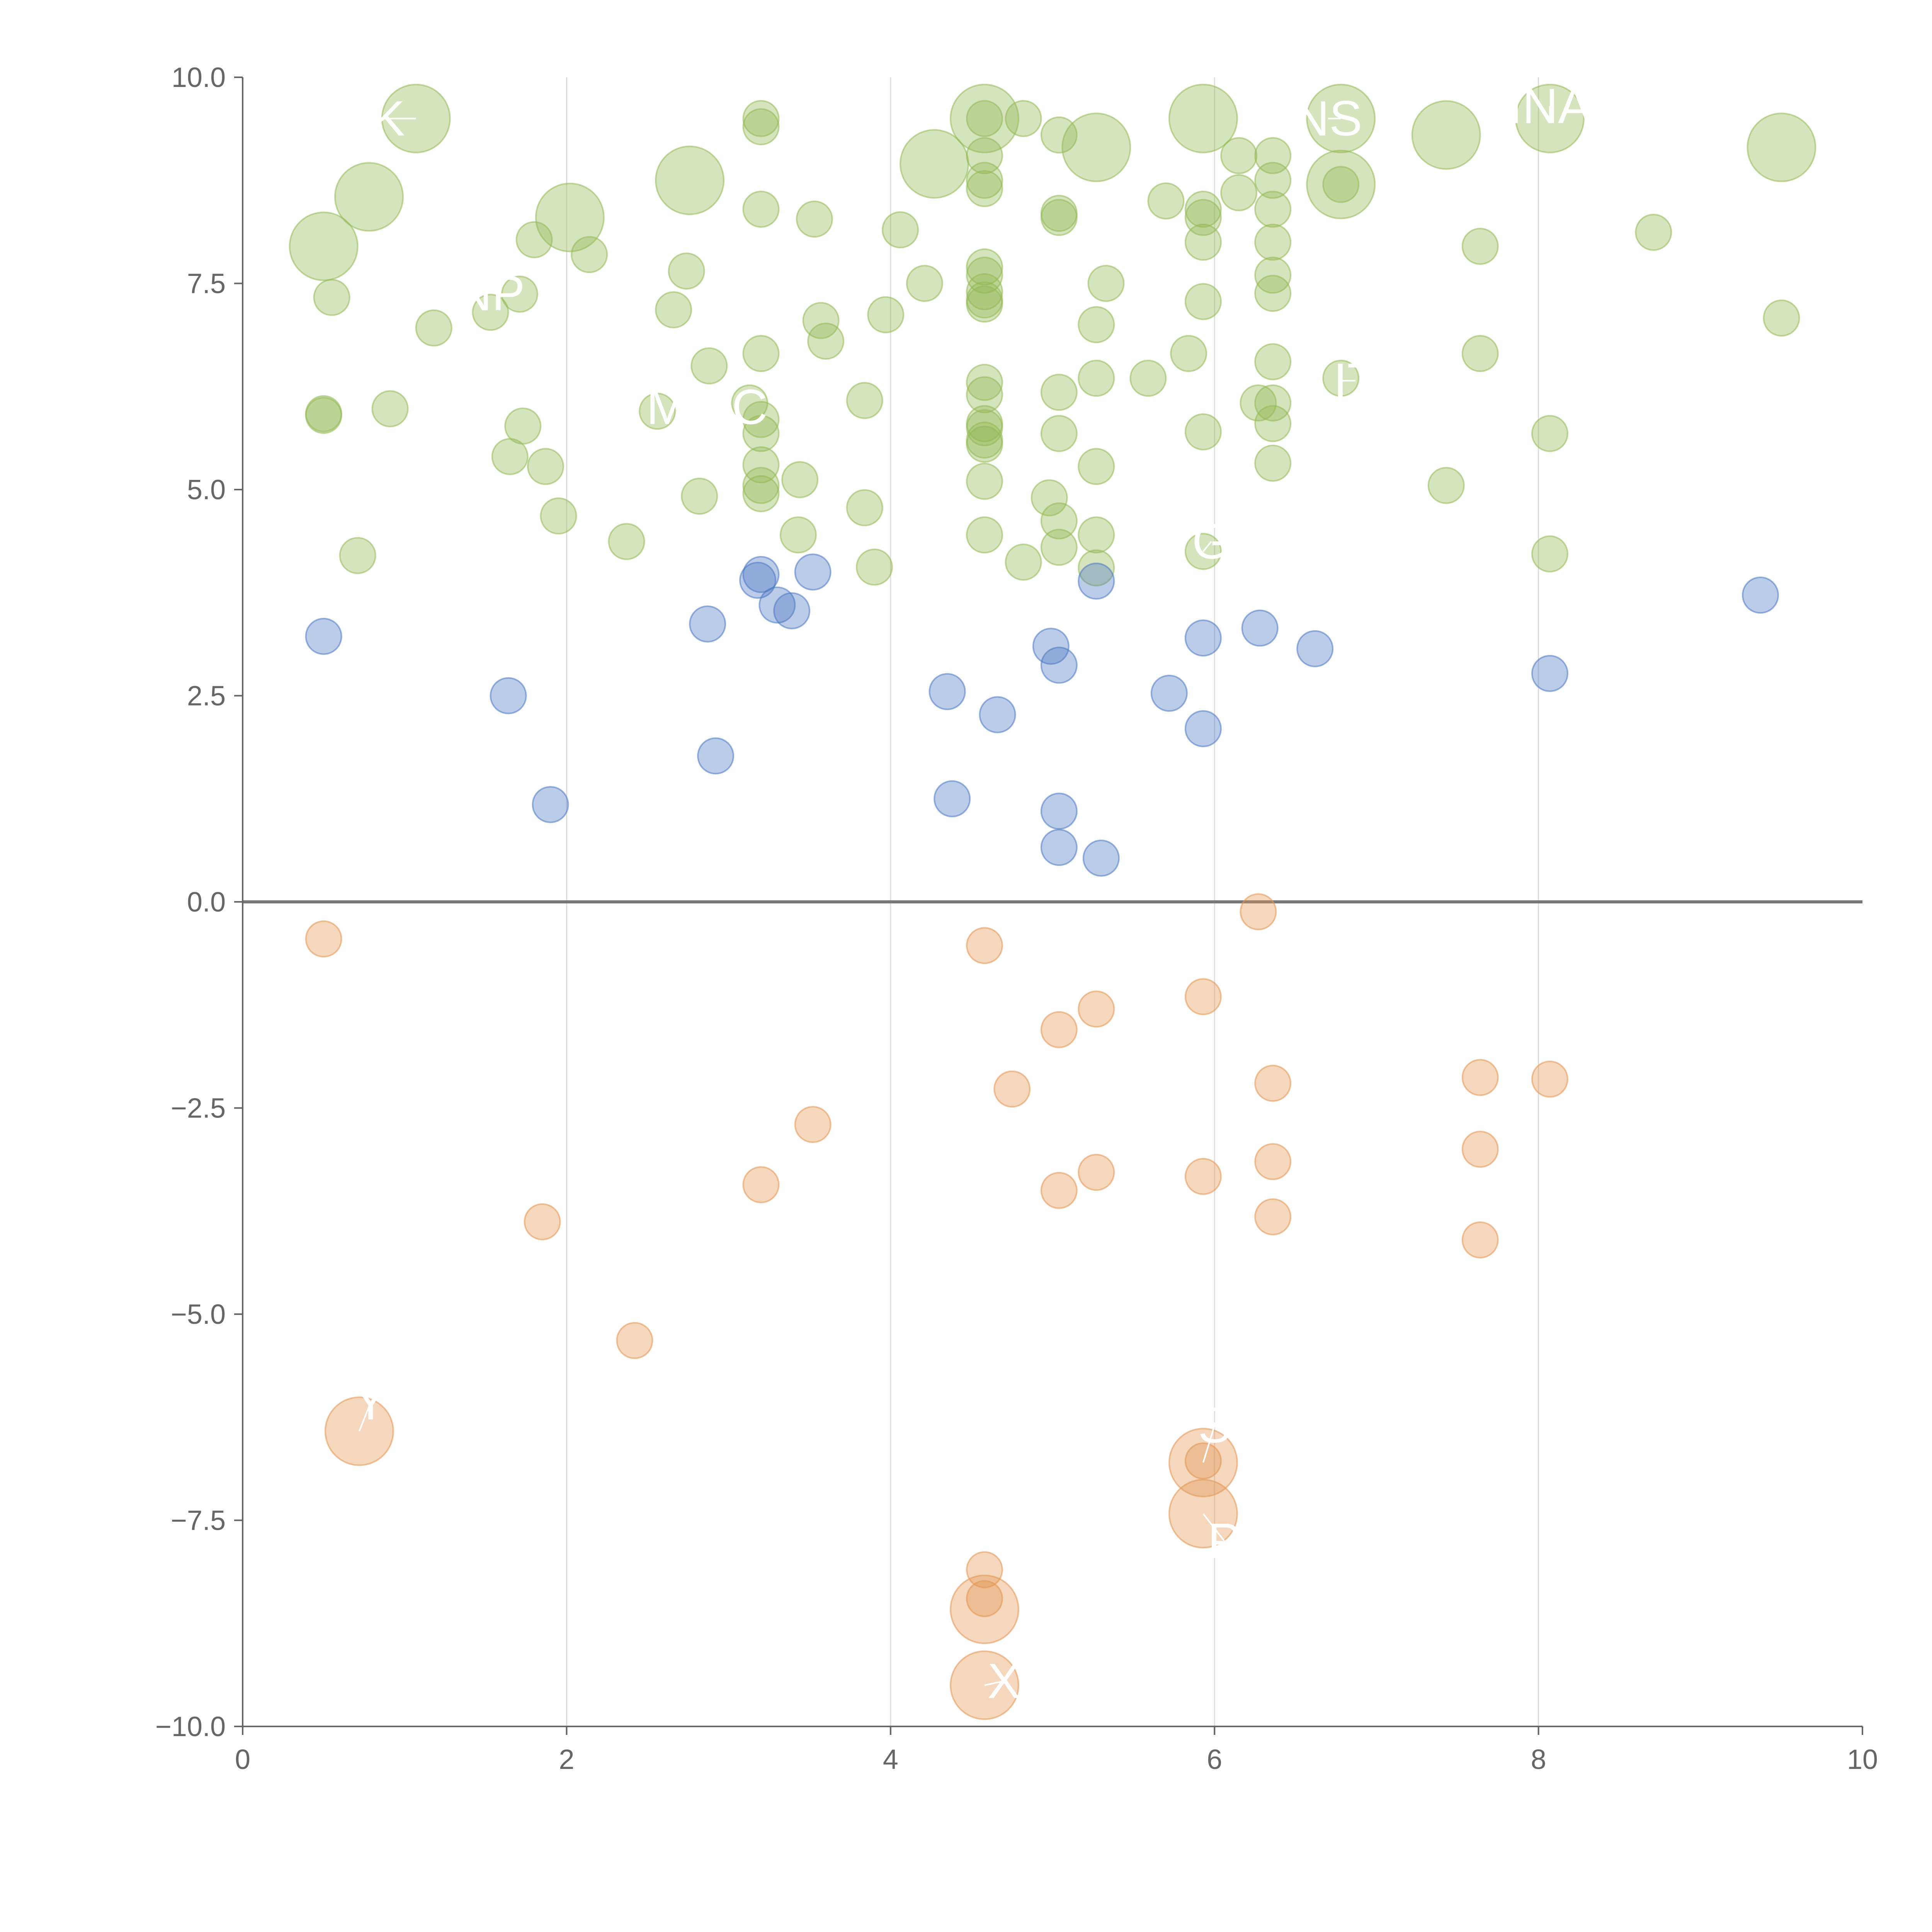 This screenshot has height=1932, width=1932. What do you see at coordinates (567, 1759) in the screenshot?
I see `x-tick-label-1: 2` at bounding box center [567, 1759].